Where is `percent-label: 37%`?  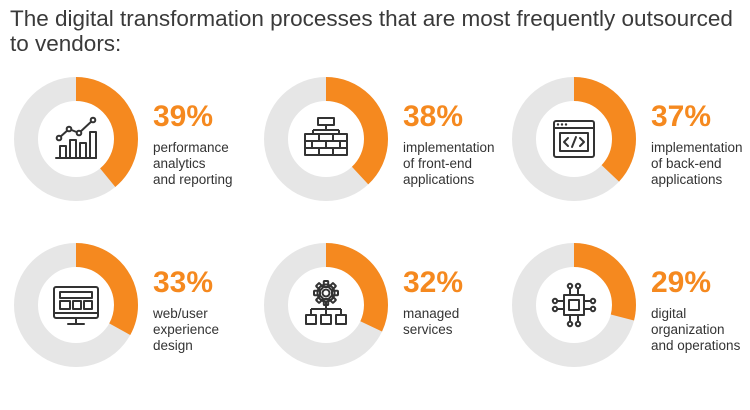
percent-label: 37% is located at coordinates (681, 116).